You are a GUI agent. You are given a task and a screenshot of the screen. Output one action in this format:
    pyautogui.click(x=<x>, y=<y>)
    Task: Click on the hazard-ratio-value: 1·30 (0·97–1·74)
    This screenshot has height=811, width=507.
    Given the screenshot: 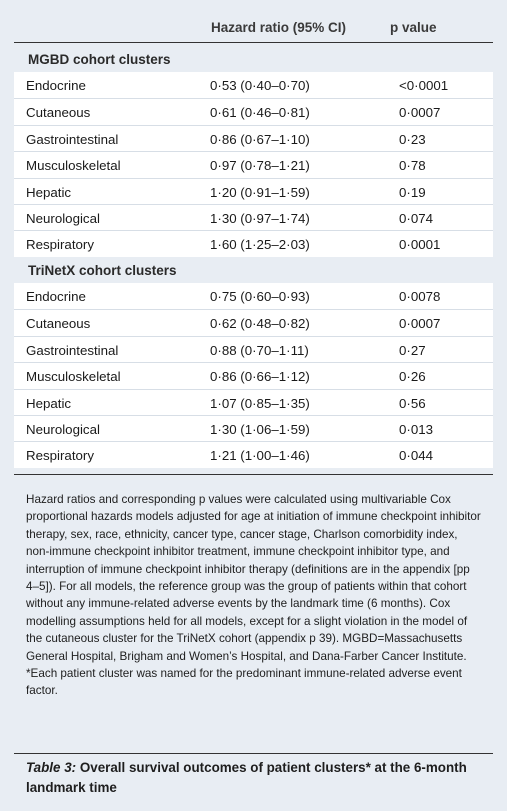 What is the action you would take?
    pyautogui.click(x=260, y=218)
    